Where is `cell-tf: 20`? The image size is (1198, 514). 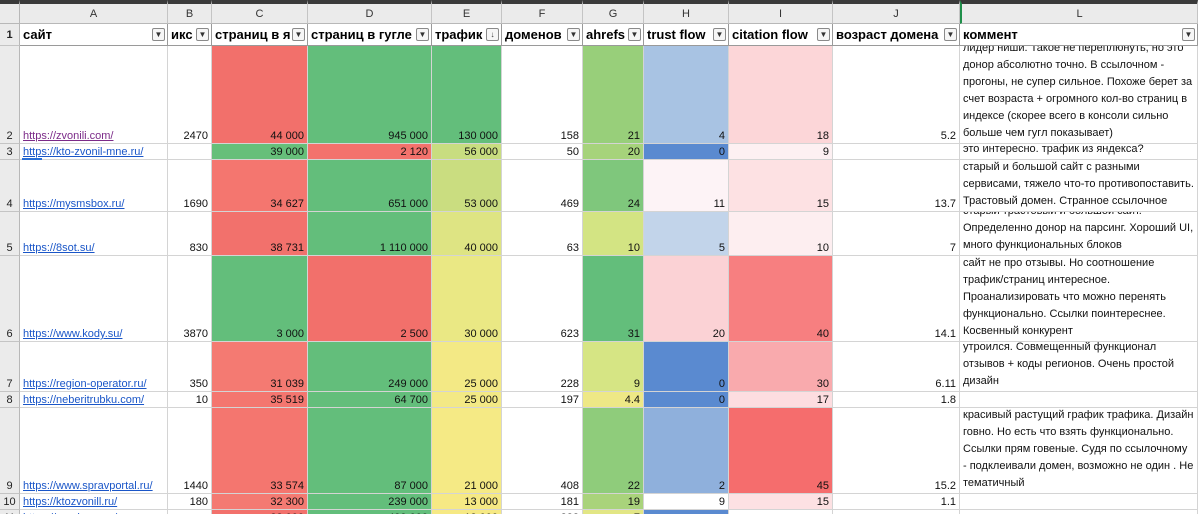 cell-tf: 20 is located at coordinates (686, 299).